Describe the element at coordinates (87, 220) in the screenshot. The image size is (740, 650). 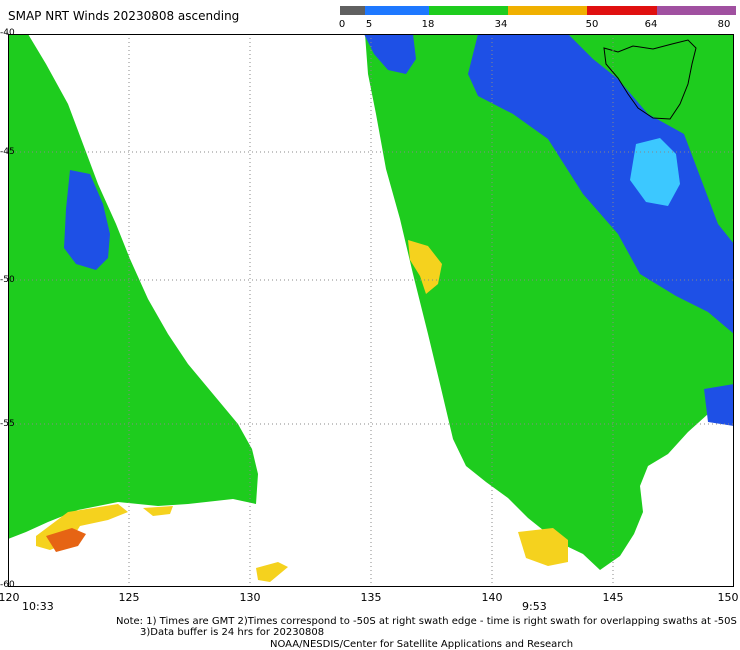
I see `left-swath-moderate-wind` at that location.